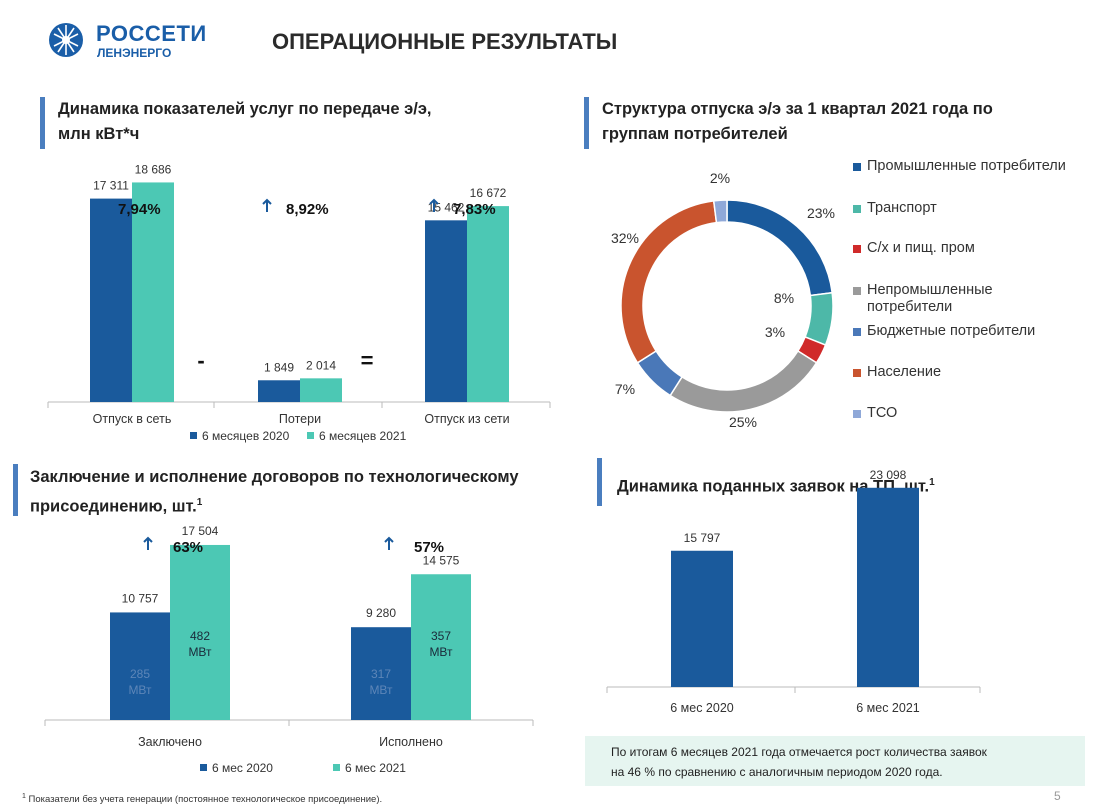 The width and height of the screenshot is (1099, 809). I want to click on transmission-growth-label: 8,92%, so click(307, 209).